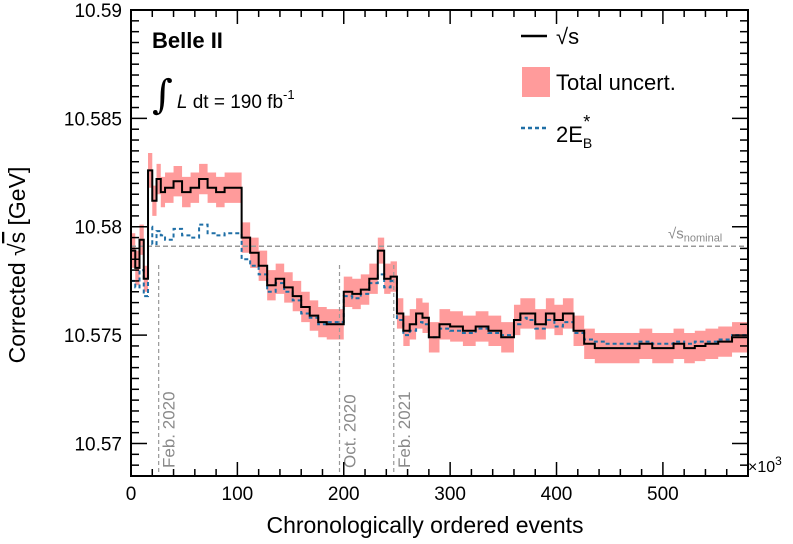 The height and width of the screenshot is (544, 793). What do you see at coordinates (765, 465) in the screenshot?
I see `x-multiplier: ×10³` at bounding box center [765, 465].